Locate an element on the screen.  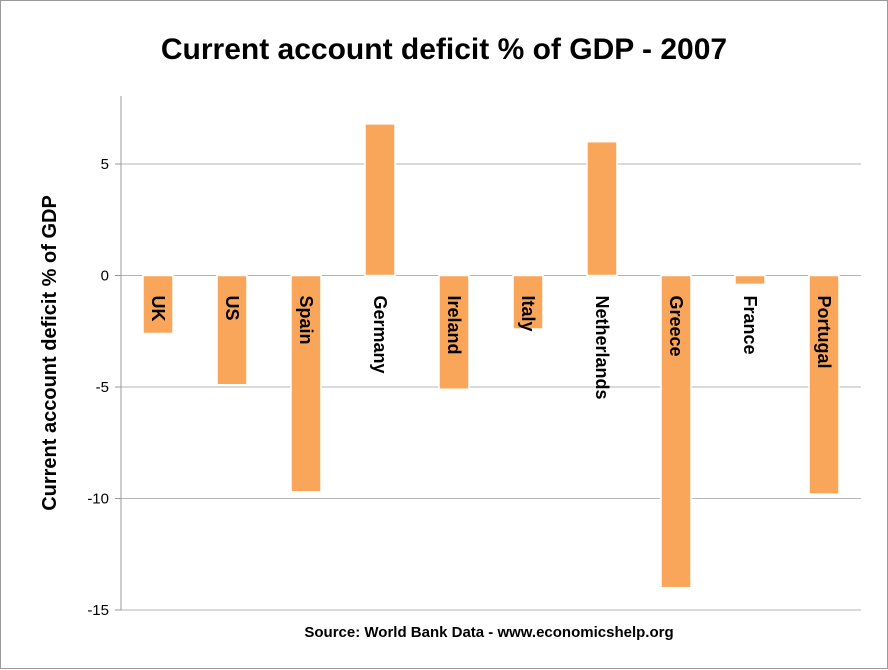
category-label: UK is located at coordinates (158, 309).